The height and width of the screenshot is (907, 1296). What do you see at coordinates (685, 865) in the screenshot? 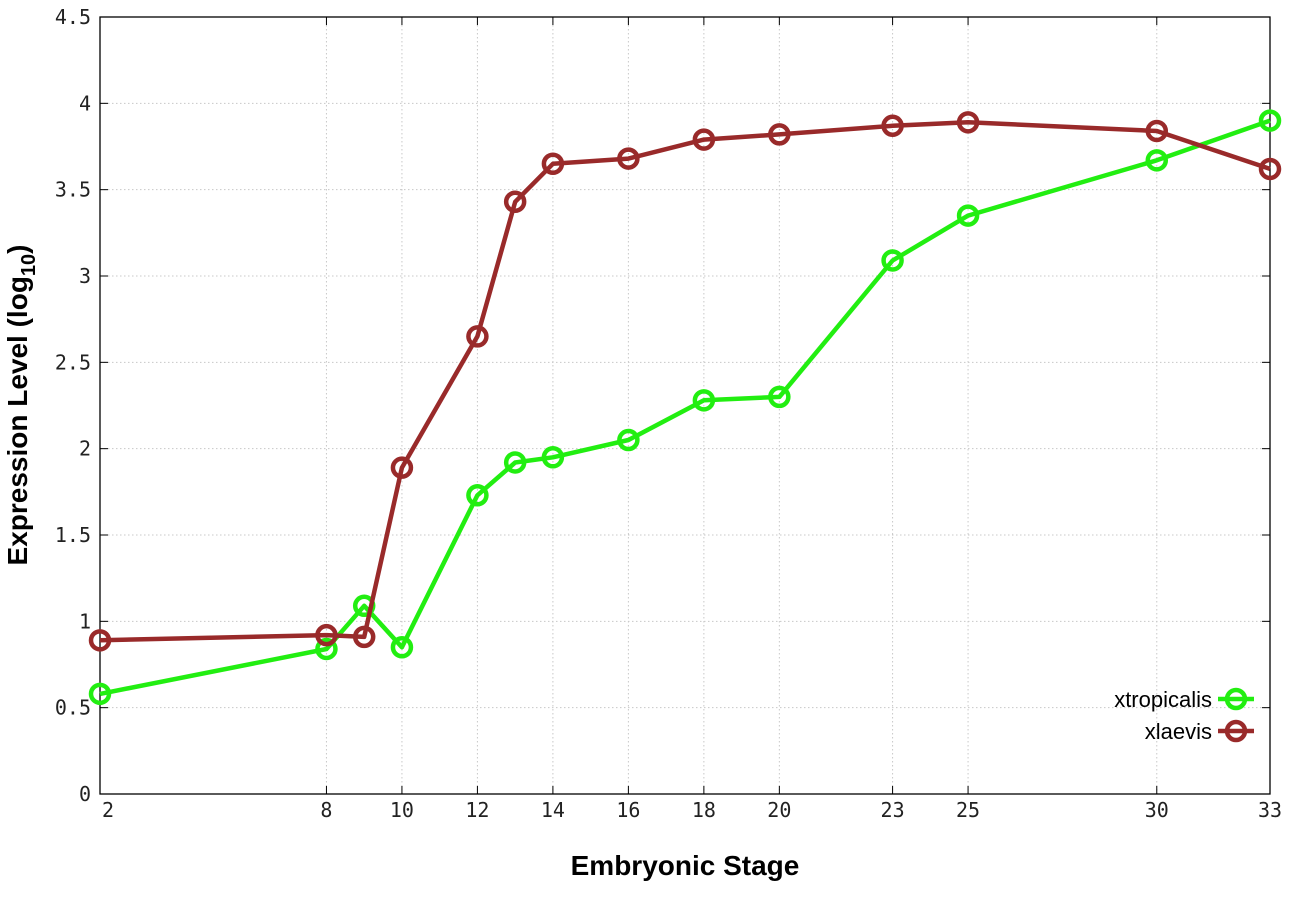
I see `x-axis-title: Embryonic Stage` at bounding box center [685, 865].